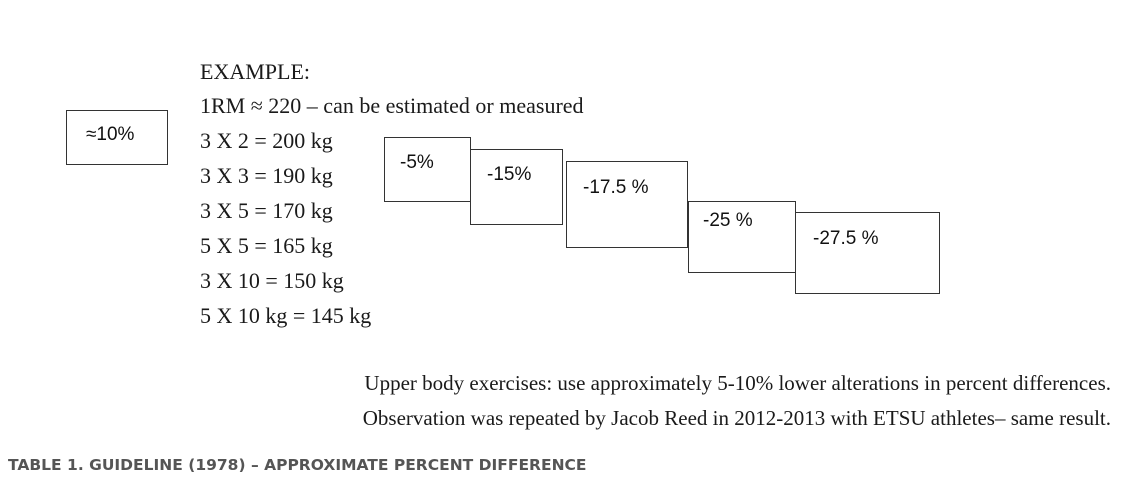  What do you see at coordinates (509, 174) in the screenshot?
I see `percent-label: -15%` at bounding box center [509, 174].